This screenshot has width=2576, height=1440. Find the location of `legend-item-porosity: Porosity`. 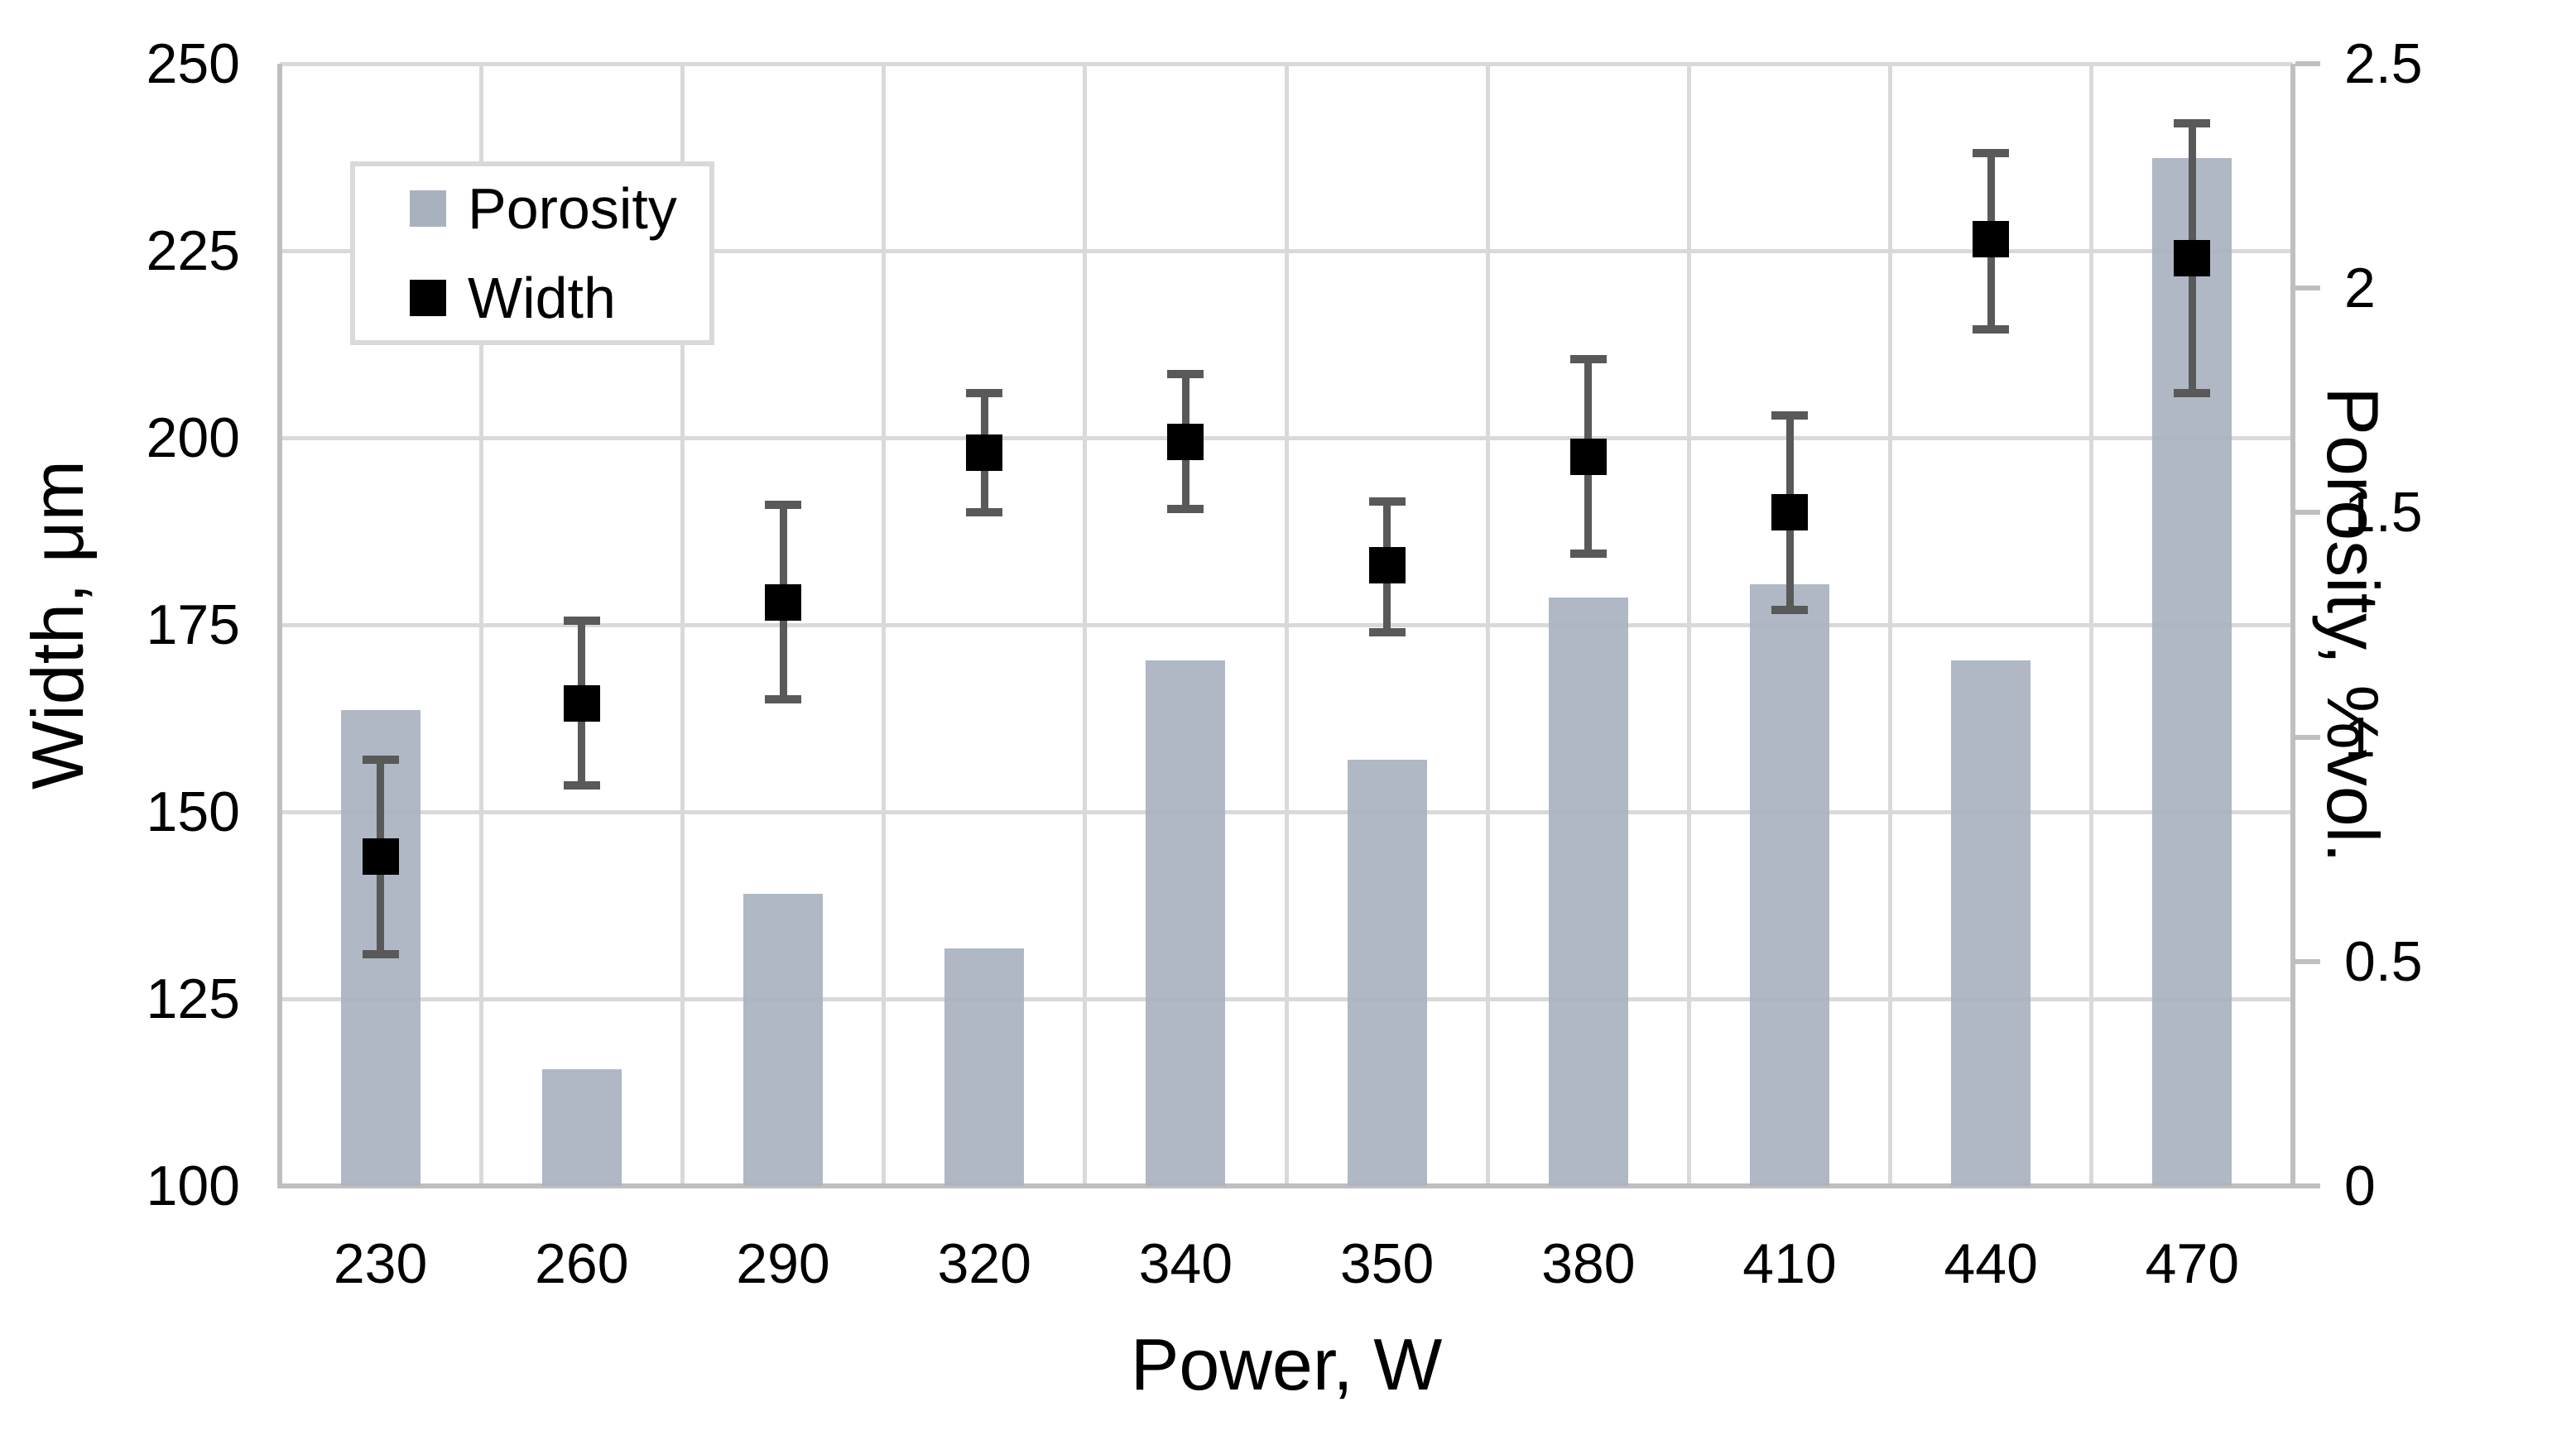

legend-item-porosity: Porosity is located at coordinates (559, 209).